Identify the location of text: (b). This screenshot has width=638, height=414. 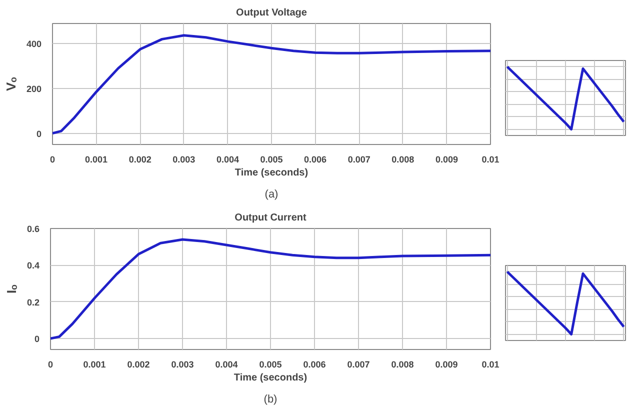
(271, 400).